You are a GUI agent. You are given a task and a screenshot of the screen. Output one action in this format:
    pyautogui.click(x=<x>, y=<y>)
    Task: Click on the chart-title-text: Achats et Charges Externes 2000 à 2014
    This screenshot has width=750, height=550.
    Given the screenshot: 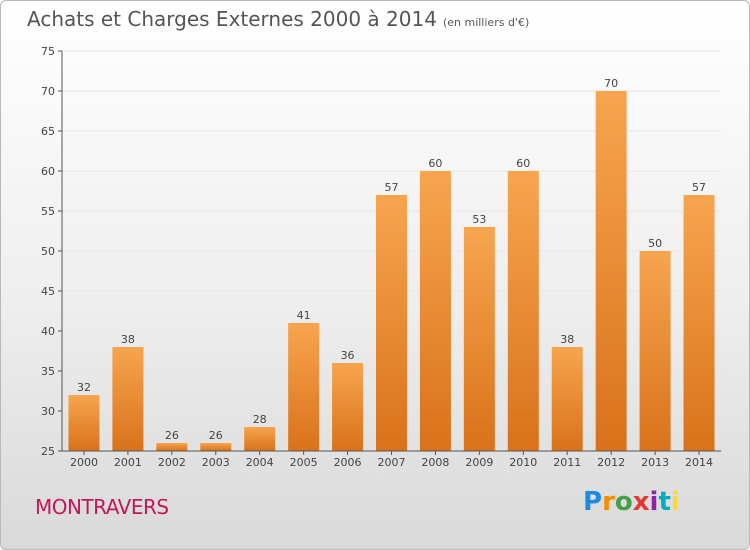 What is the action you would take?
    pyautogui.click(x=232, y=19)
    